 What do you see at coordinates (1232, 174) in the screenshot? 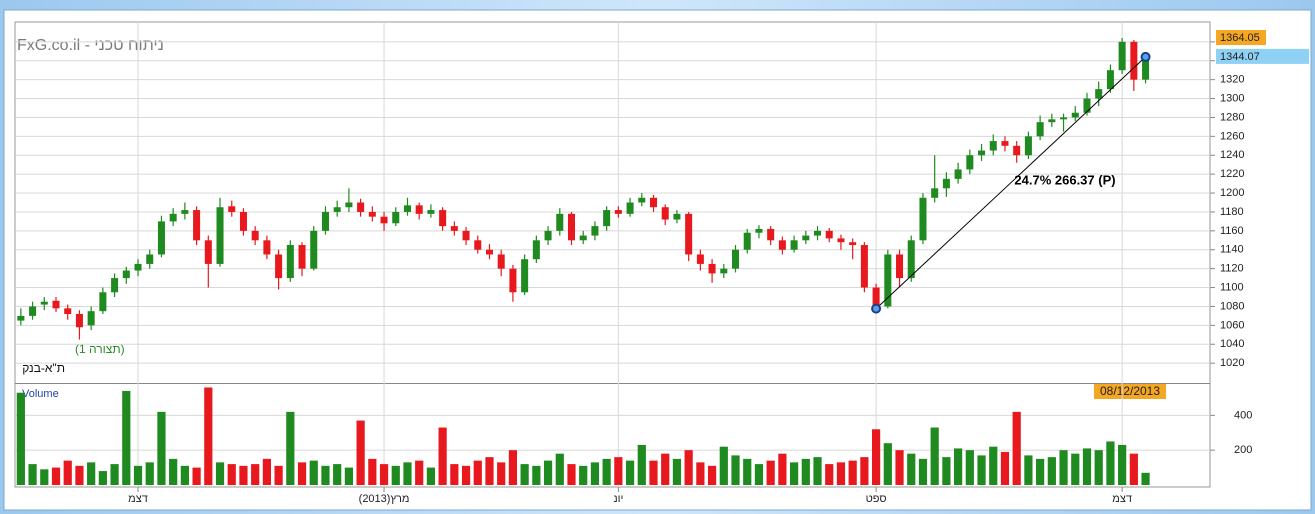
I see `y-tick-label: 1220` at bounding box center [1232, 174].